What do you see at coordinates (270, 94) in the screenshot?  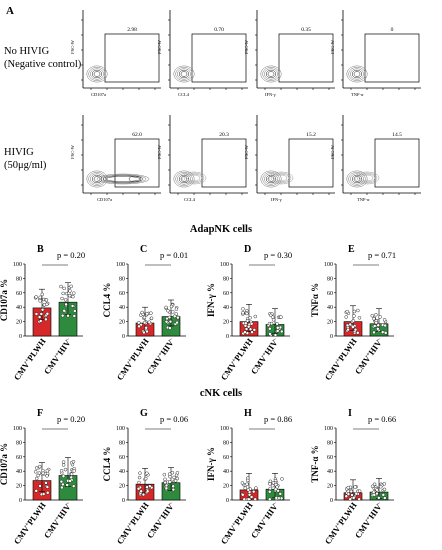 I see `flow-plot-xlabel: IFN-γ` at bounding box center [270, 94].